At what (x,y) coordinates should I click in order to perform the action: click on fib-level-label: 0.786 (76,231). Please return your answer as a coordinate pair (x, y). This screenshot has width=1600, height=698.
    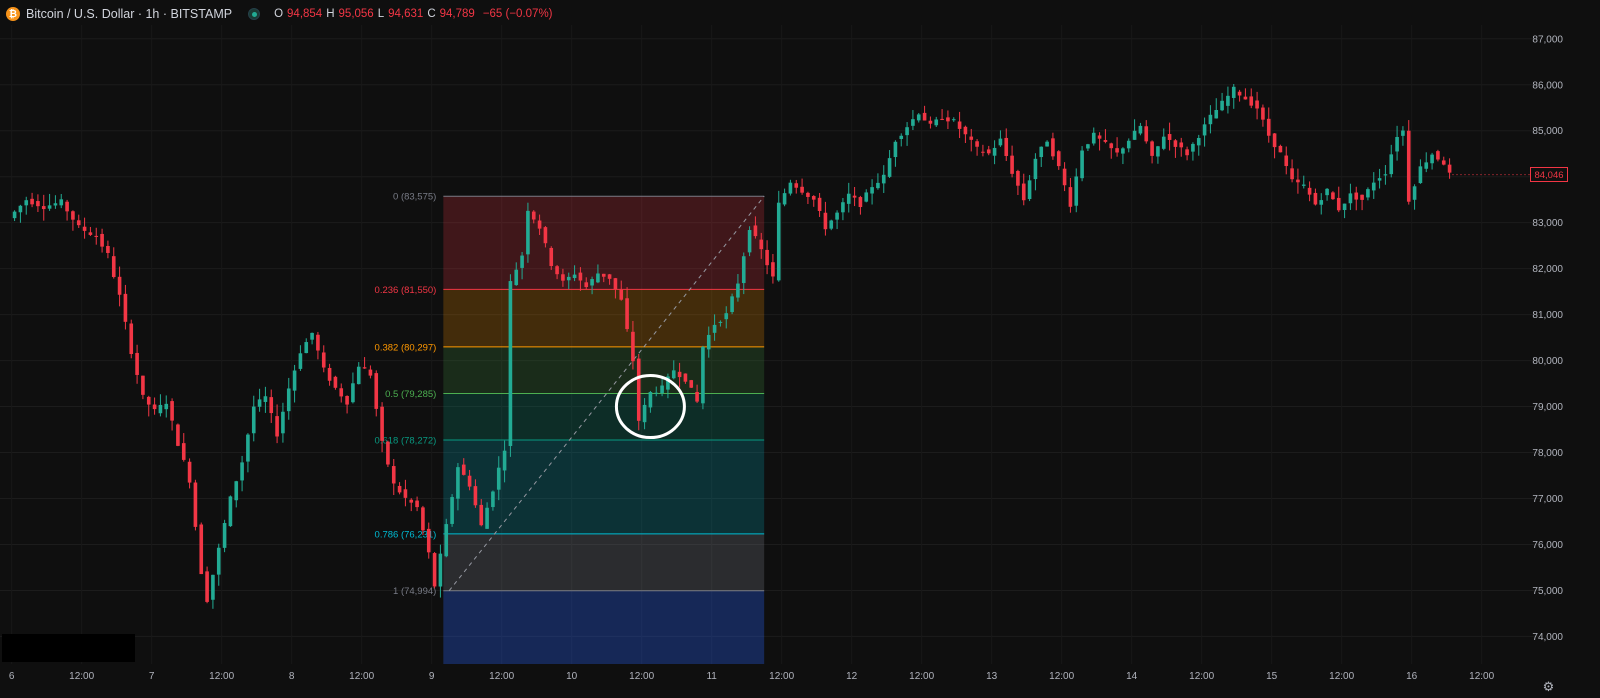
    Looking at the image, I should click on (406, 534).